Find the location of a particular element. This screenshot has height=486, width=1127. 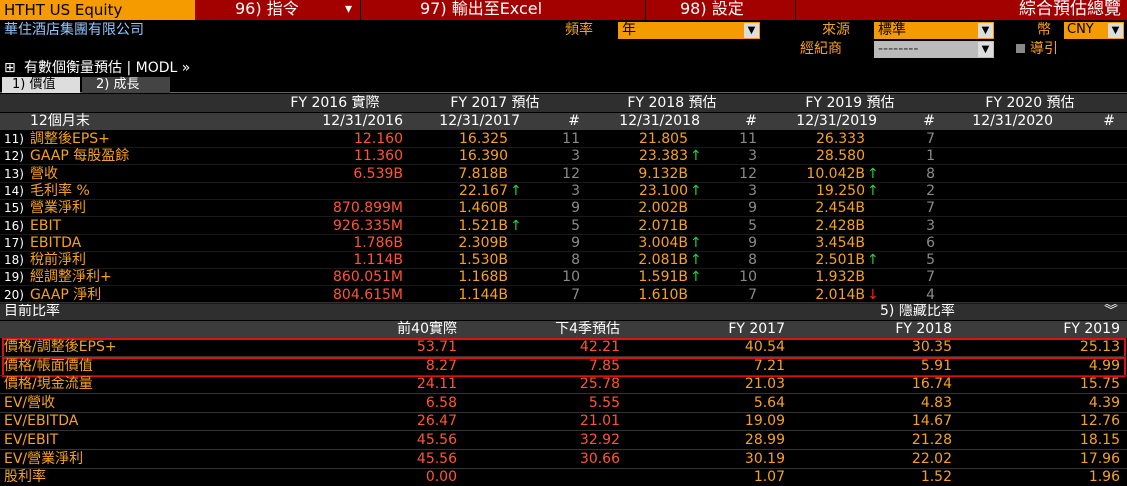

estimate-value: 26.333 is located at coordinates (840, 139).